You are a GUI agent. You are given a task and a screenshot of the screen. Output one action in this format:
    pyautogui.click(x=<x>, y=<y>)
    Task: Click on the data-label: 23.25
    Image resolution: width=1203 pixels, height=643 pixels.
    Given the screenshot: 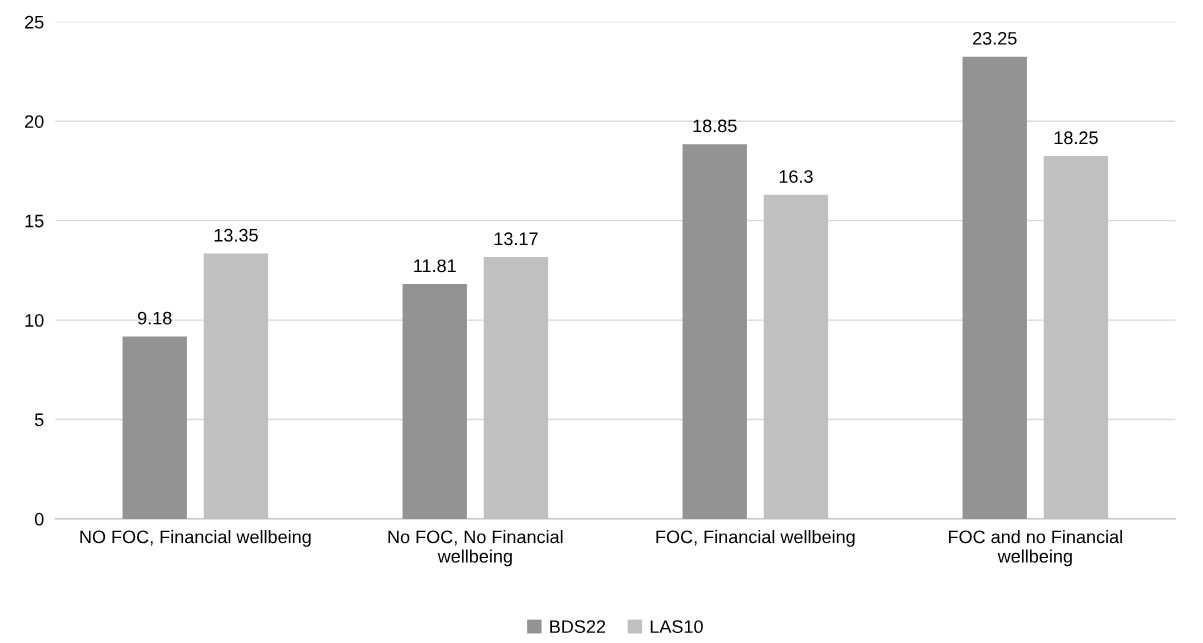 What is the action you would take?
    pyautogui.click(x=995, y=38)
    